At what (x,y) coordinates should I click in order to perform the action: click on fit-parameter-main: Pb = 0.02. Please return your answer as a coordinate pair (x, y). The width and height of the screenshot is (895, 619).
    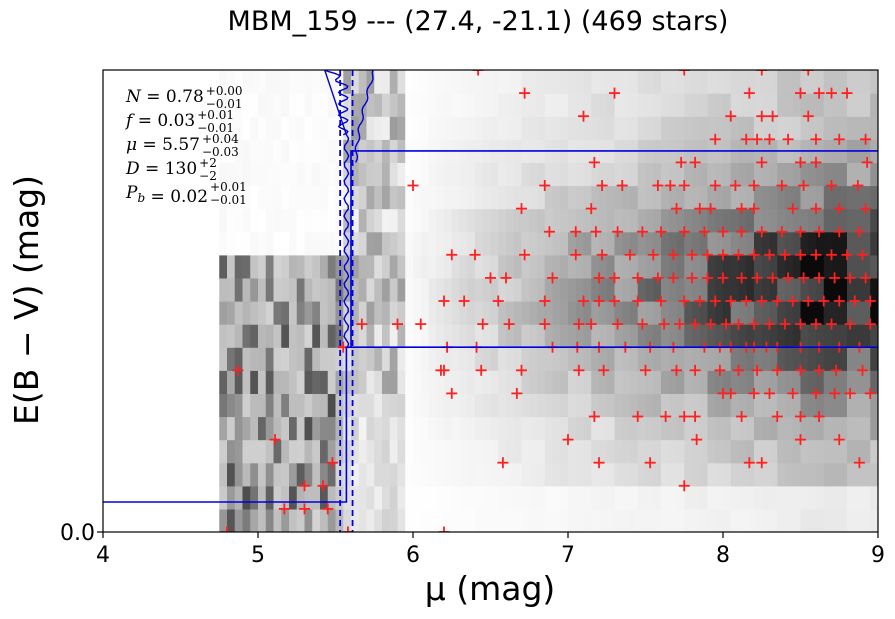
    Looking at the image, I should click on (166, 195).